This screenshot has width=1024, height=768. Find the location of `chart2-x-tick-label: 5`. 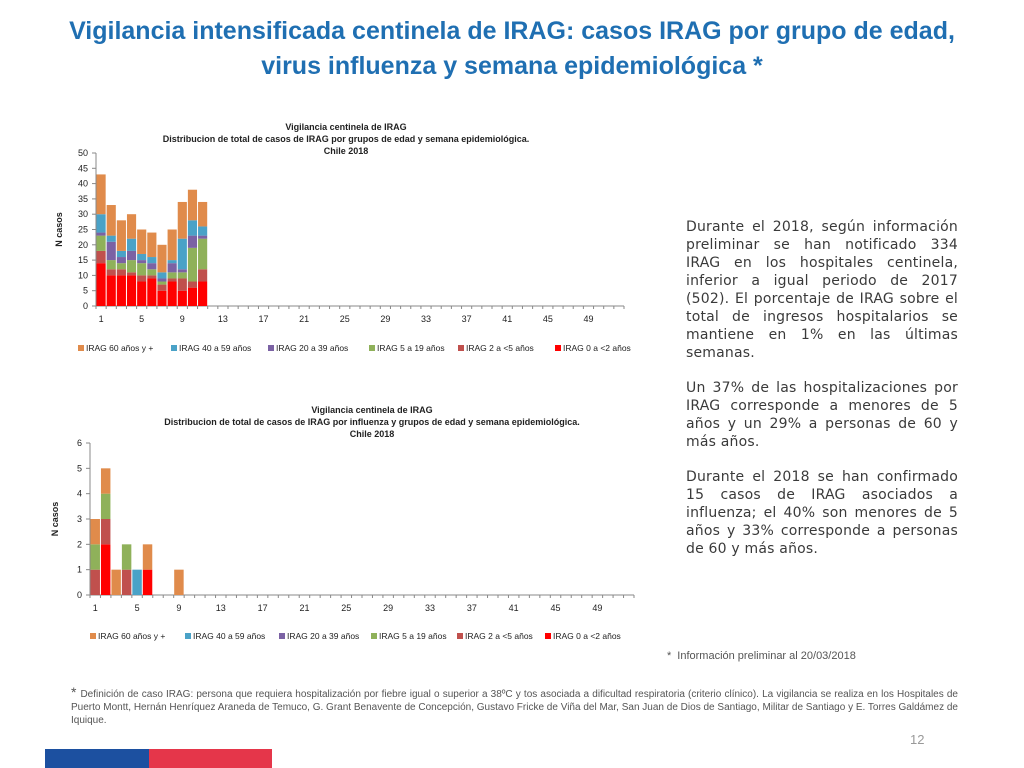

chart2-x-tick-label: 5 is located at coordinates (137, 608).